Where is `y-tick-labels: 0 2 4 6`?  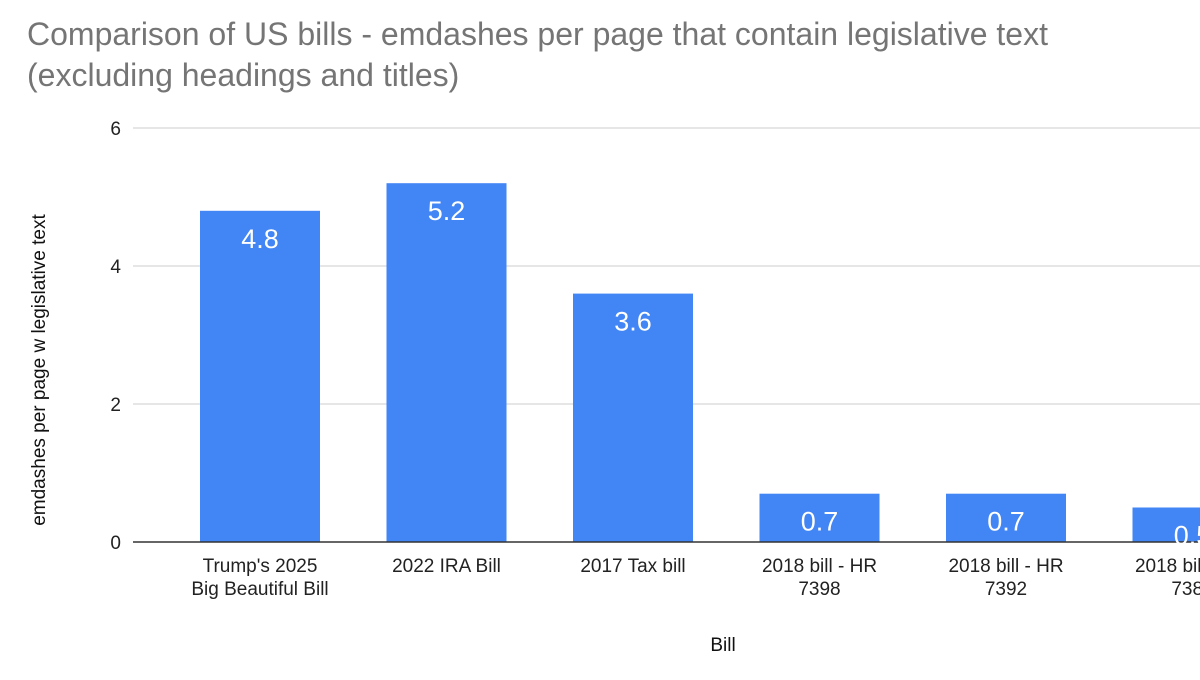 y-tick-labels: 0 2 4 6 is located at coordinates (115, 336).